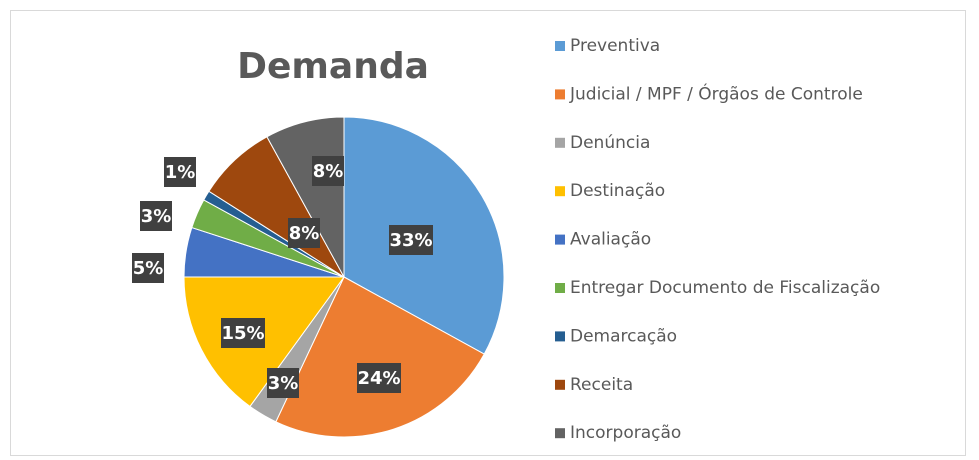 This screenshot has width=979, height=460. I want to click on legend-label: Denúncia, so click(610, 143).